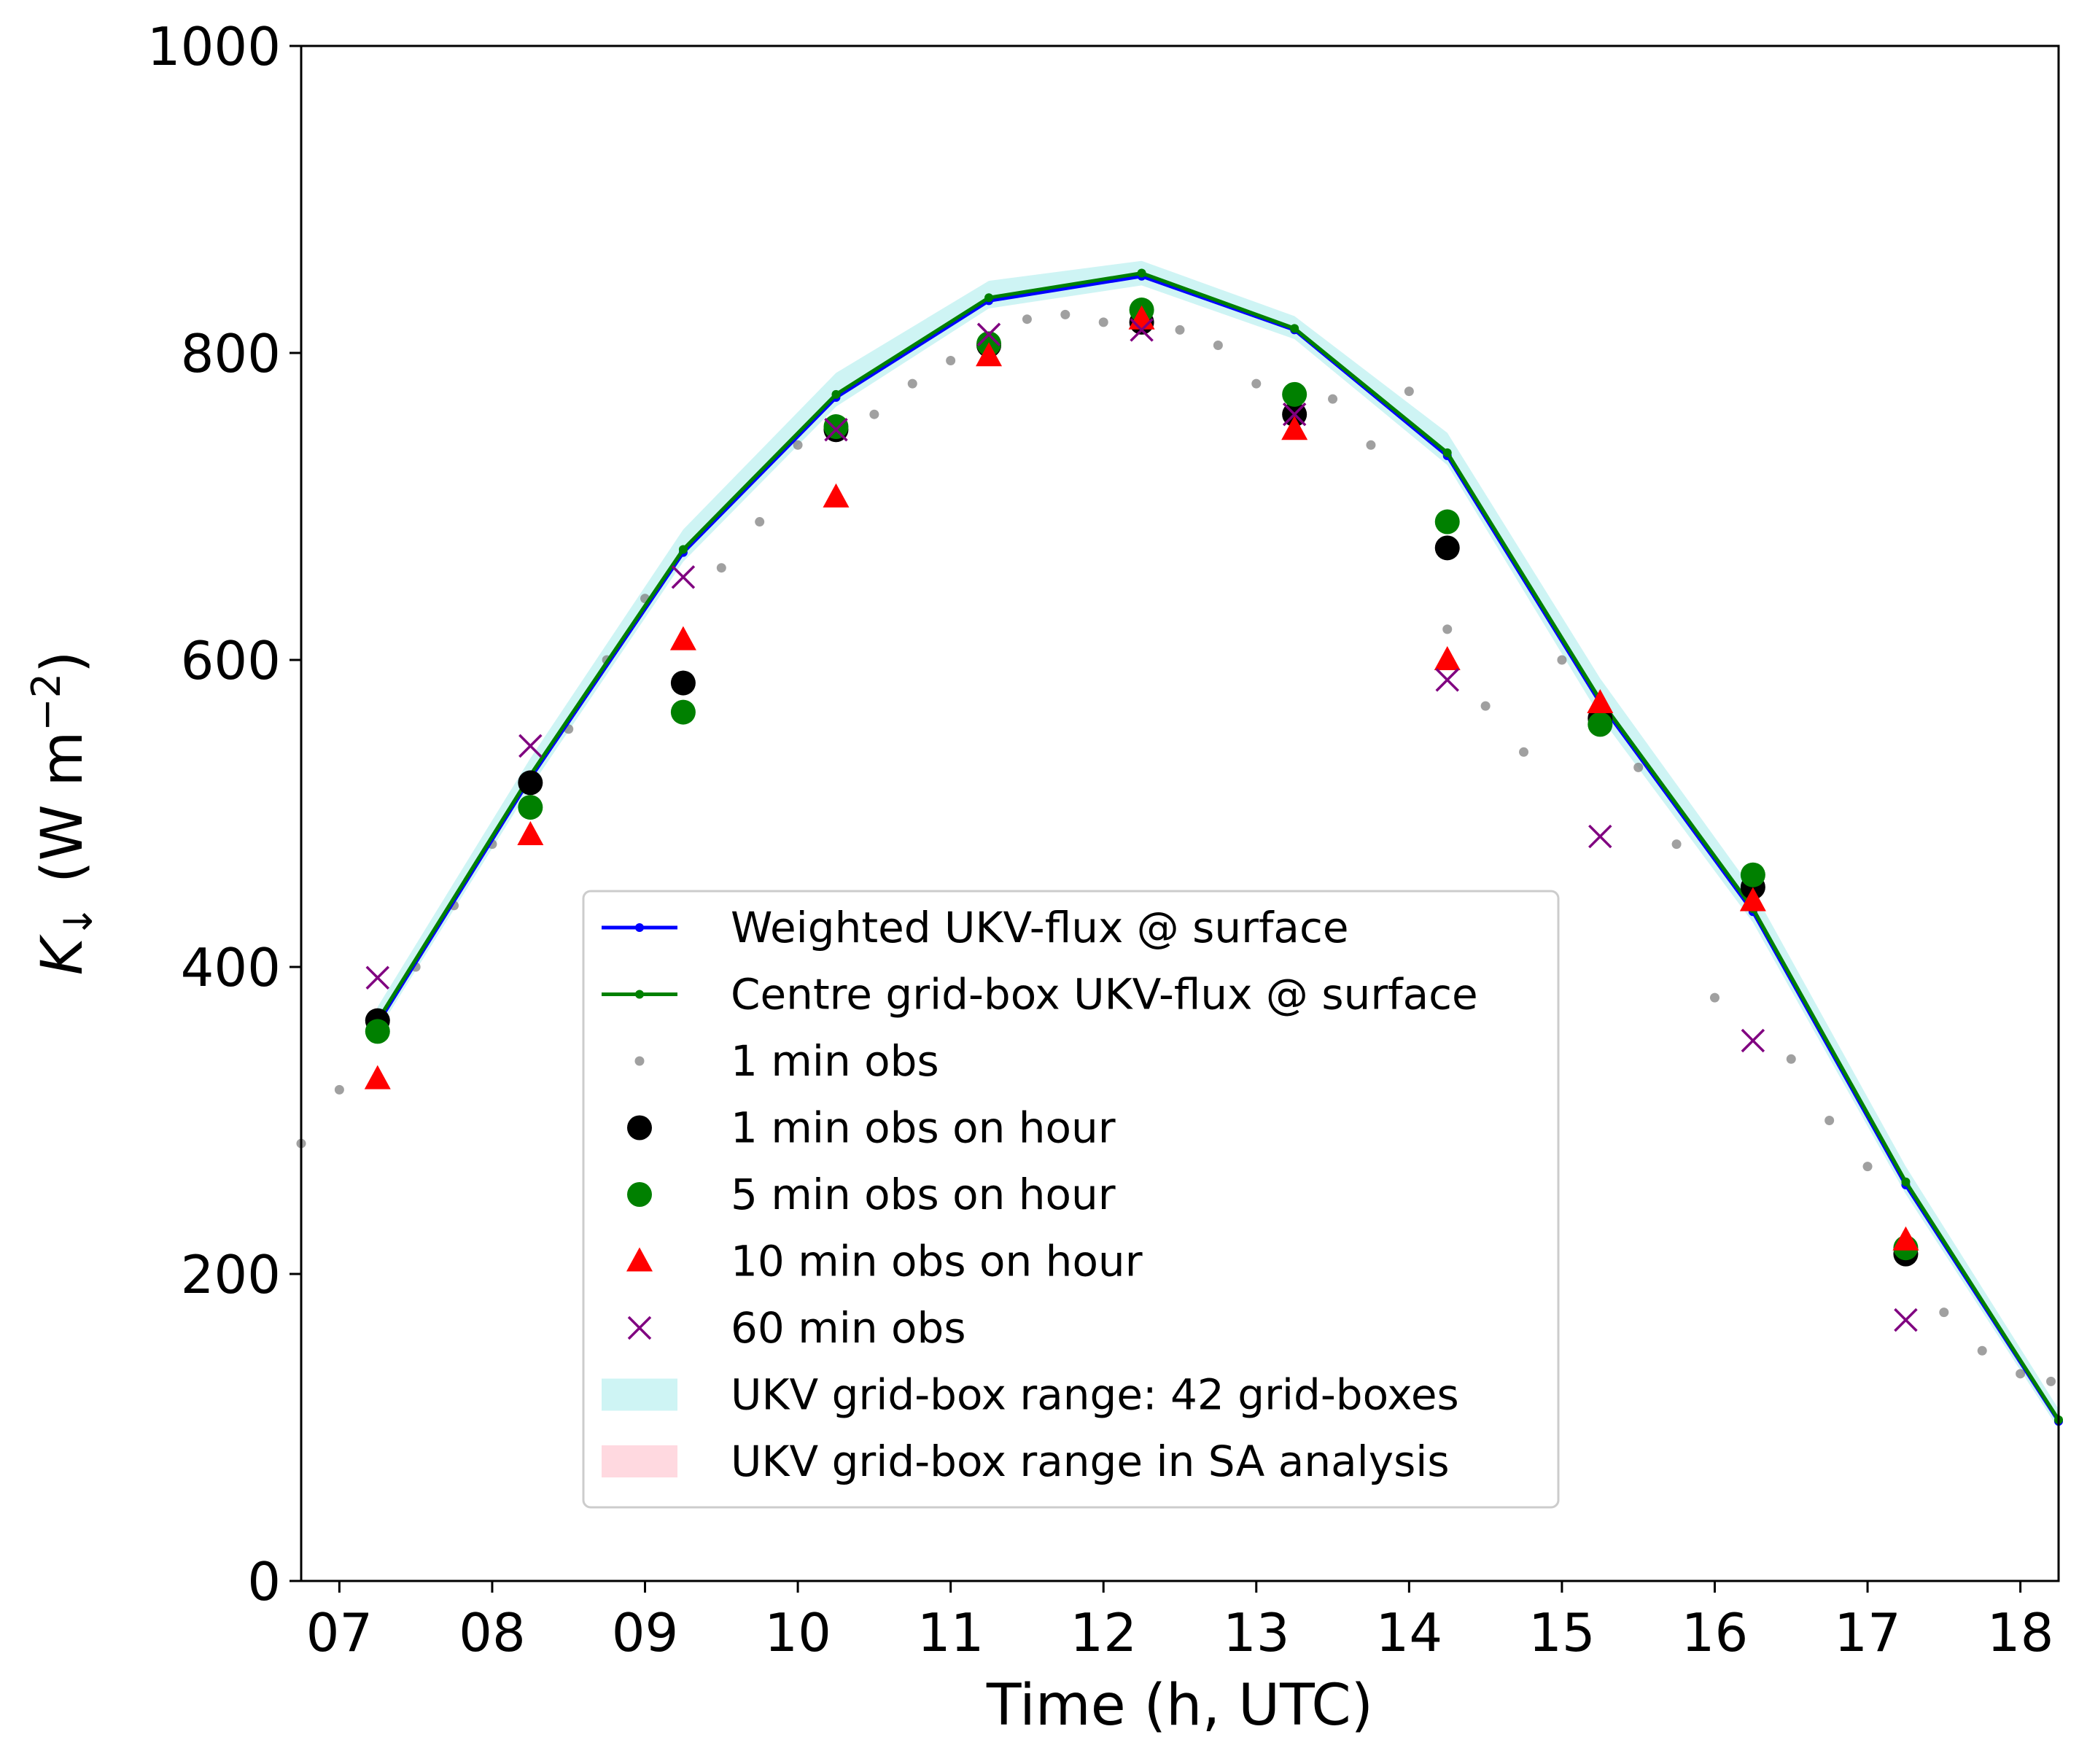 The image size is (2079, 1764). What do you see at coordinates (78, 921) in the screenshot?
I see `y-axis-label-subscript: ↓` at bounding box center [78, 921].